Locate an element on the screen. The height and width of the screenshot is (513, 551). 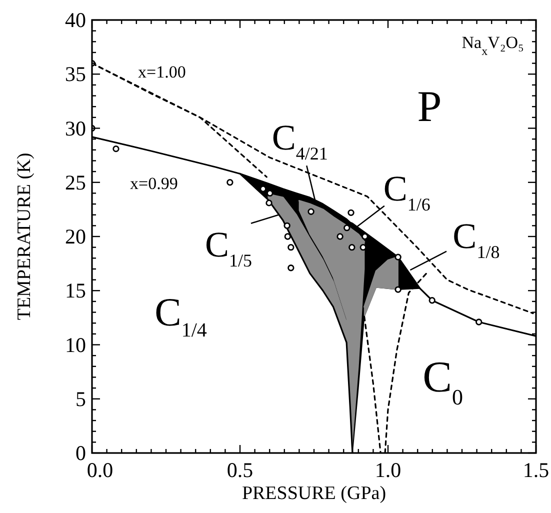
x-tick-label: 0.0 is located at coordinates (100, 470).